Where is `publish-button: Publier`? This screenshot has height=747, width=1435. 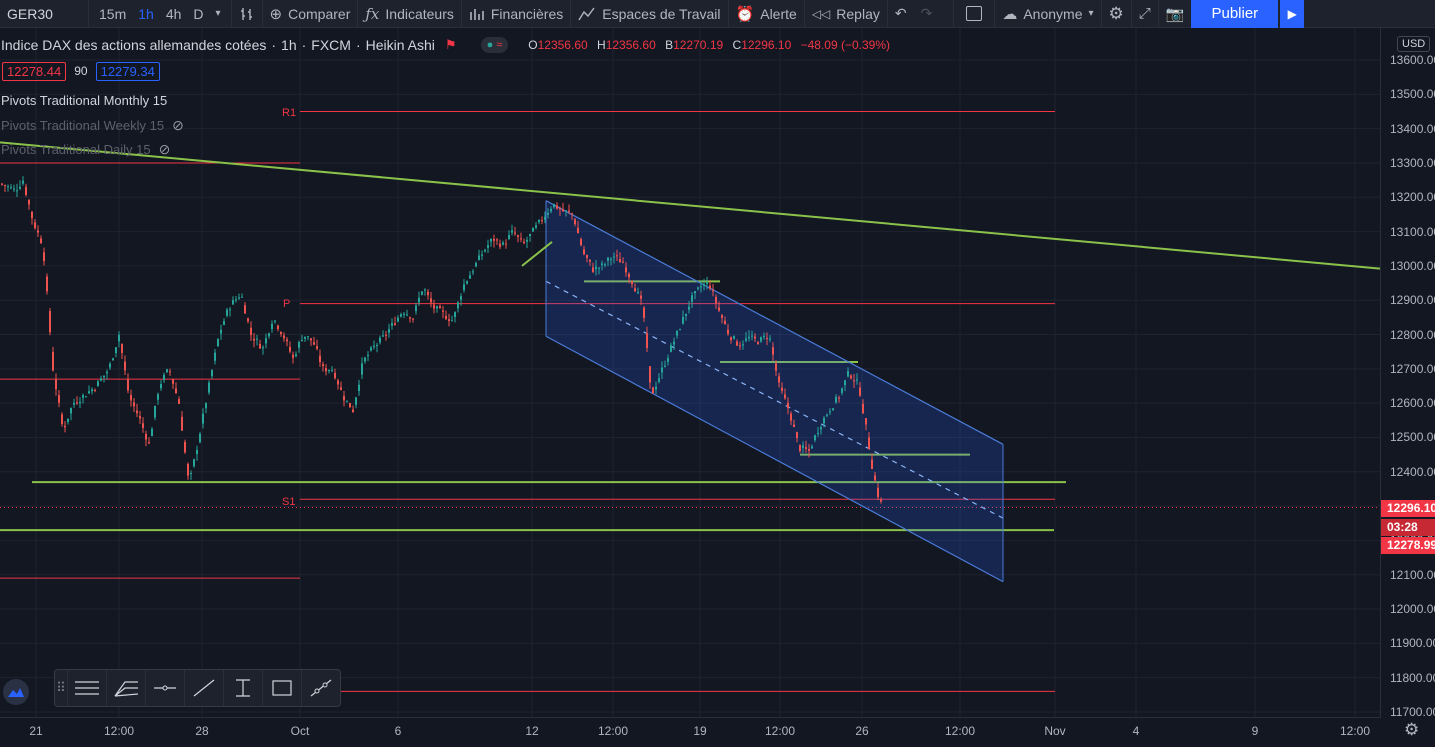
publish-button: Publier is located at coordinates (1235, 14).